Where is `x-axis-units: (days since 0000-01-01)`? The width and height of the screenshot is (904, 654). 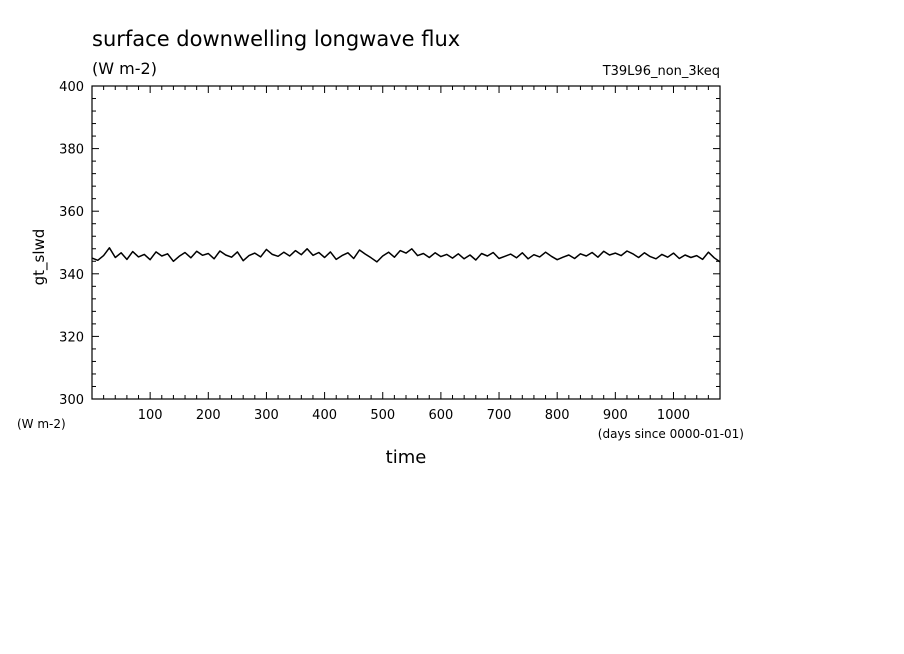 x-axis-units: (days since 0000-01-01) is located at coordinates (671, 434).